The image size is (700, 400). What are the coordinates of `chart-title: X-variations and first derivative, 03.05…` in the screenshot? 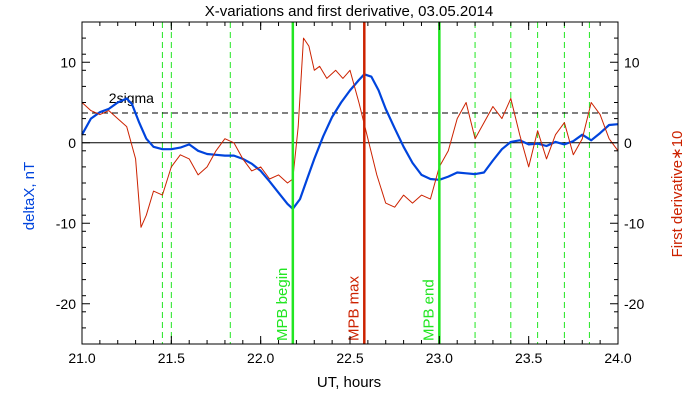 It's located at (349, 11).